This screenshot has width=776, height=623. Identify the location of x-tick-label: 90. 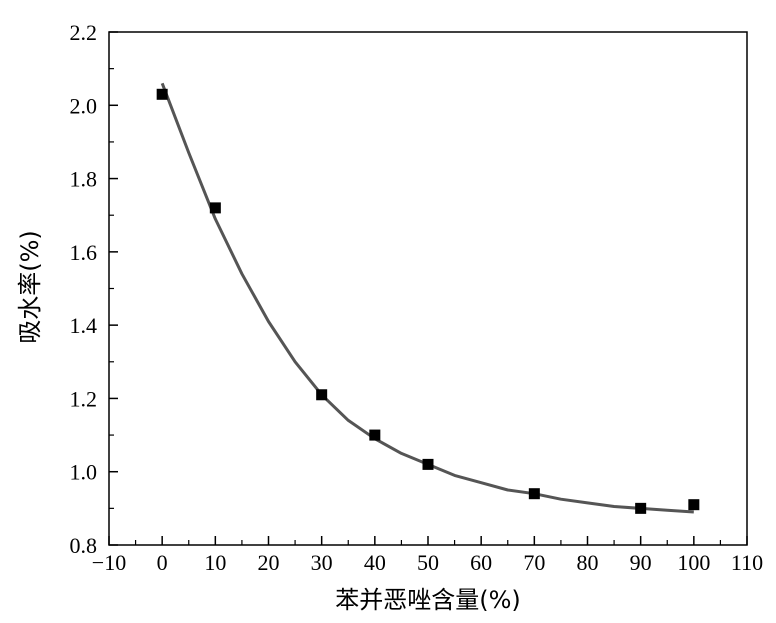
(641, 562).